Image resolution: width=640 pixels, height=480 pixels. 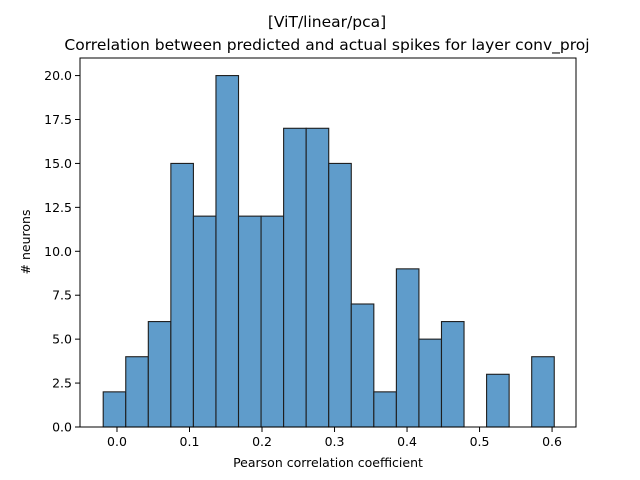 I want to click on y-tick-label: 10.0, so click(x=58, y=251).